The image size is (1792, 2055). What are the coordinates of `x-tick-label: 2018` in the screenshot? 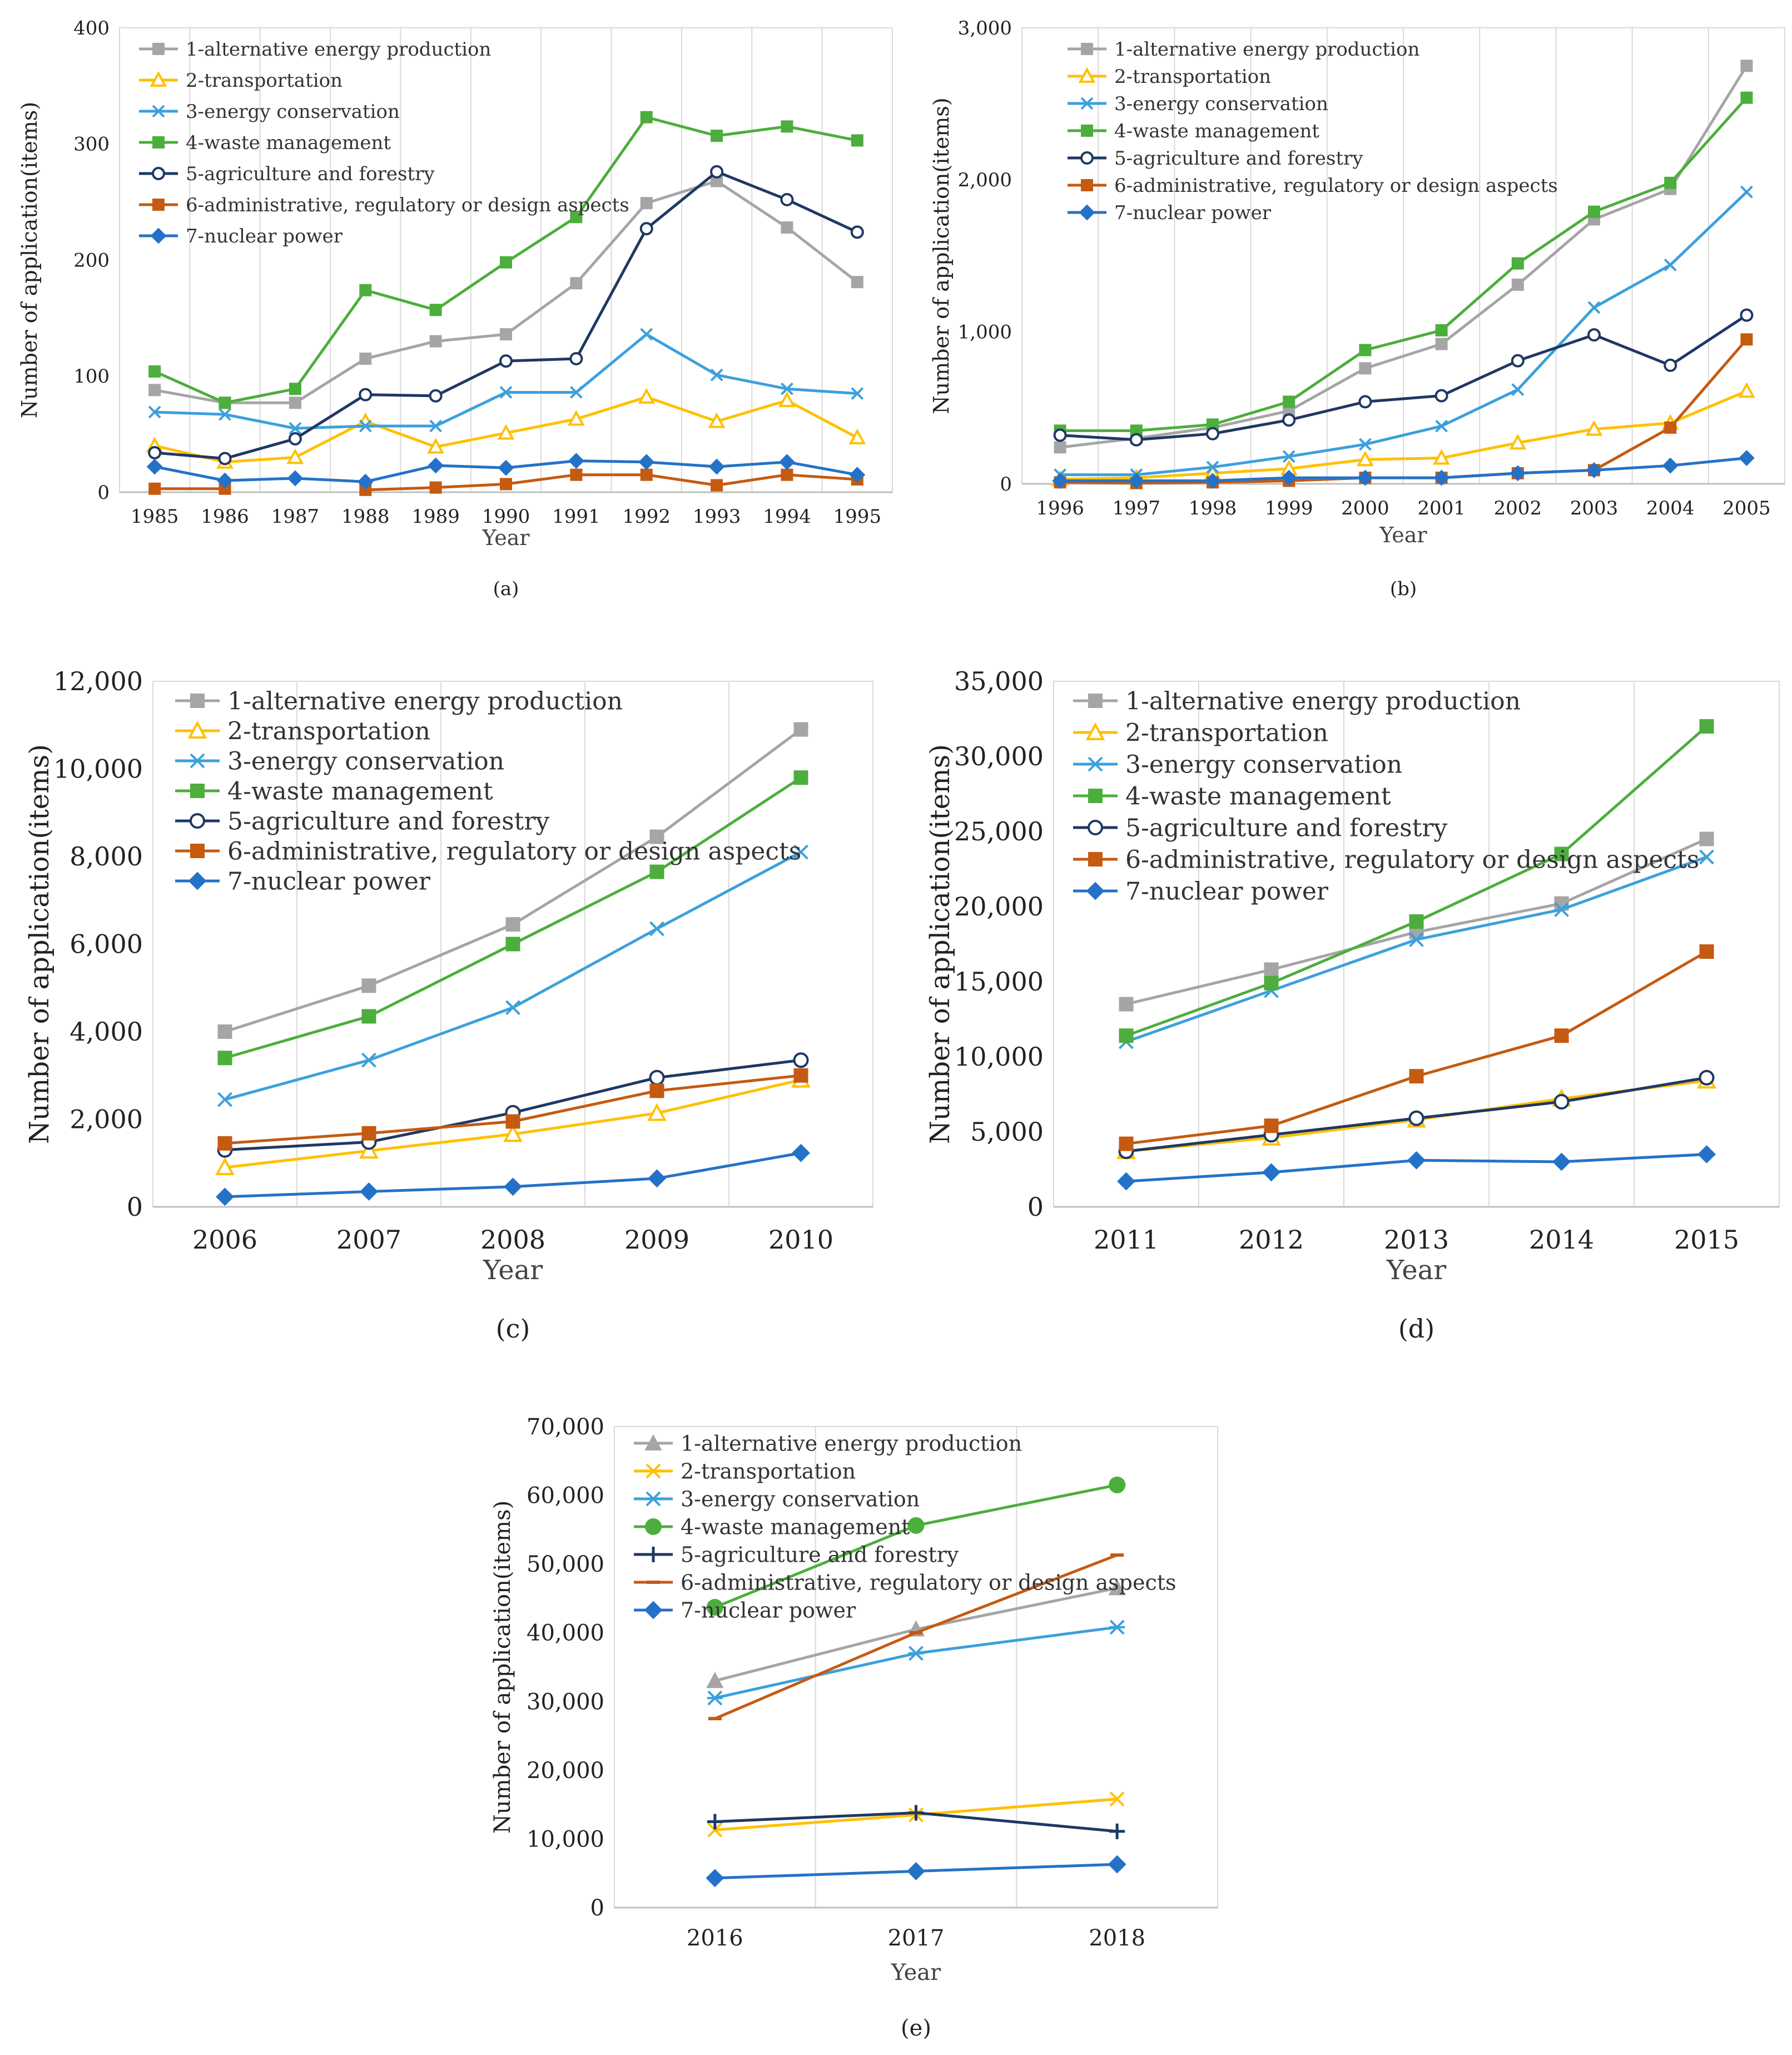 It's located at (1117, 1938).